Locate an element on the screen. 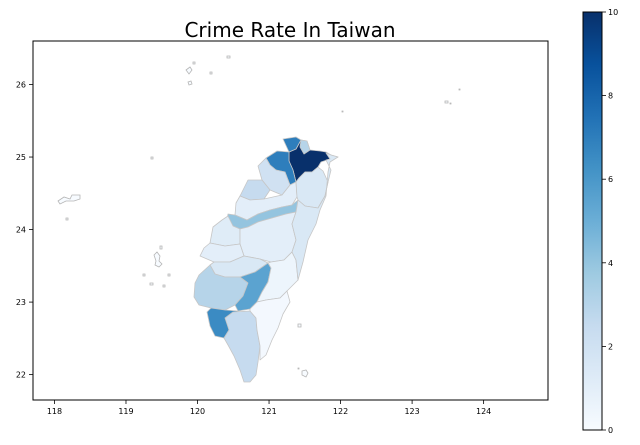 This screenshot has height=445, width=640. region-r17 is located at coordinates (242, 346).